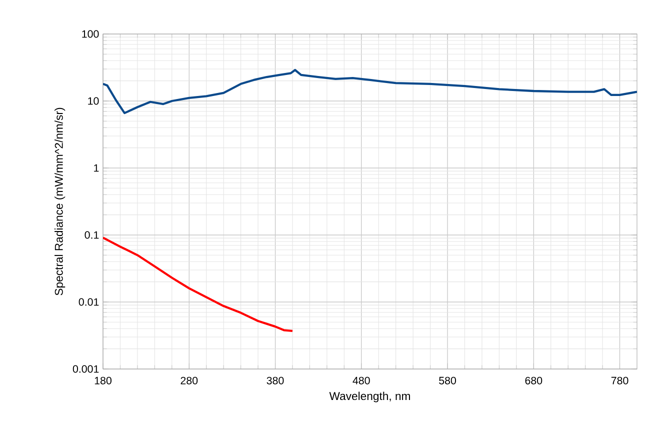  What do you see at coordinates (91, 235) in the screenshot?
I see `y-tick-label: 0.1` at bounding box center [91, 235].